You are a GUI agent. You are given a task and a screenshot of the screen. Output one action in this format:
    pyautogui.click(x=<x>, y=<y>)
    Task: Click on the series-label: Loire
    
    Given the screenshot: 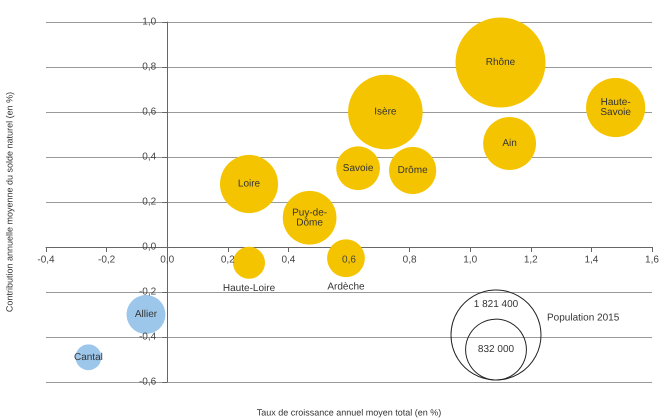 What is the action you would take?
    pyautogui.click(x=249, y=184)
    